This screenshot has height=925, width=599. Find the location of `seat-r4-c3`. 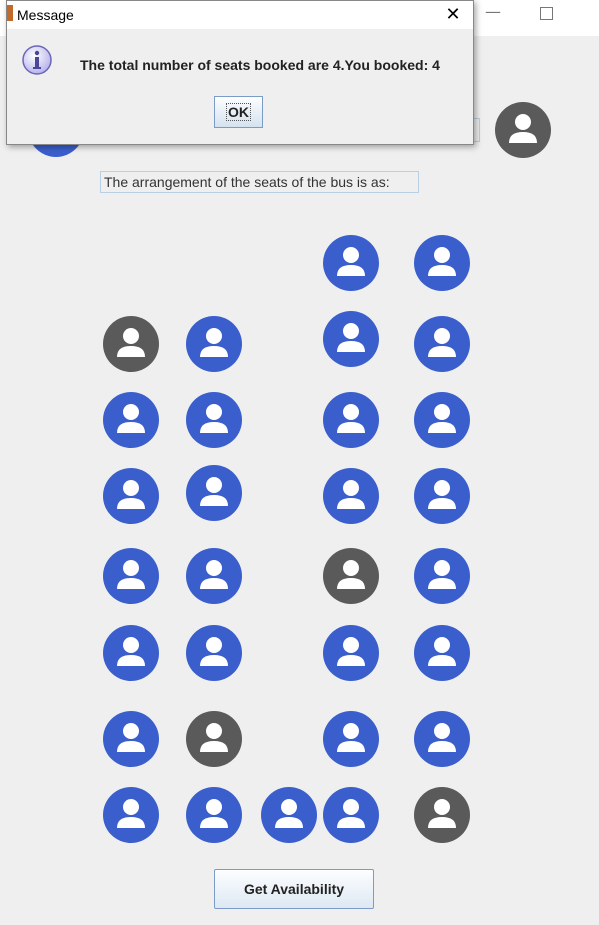

seat-r4-c3 is located at coordinates (351, 496).